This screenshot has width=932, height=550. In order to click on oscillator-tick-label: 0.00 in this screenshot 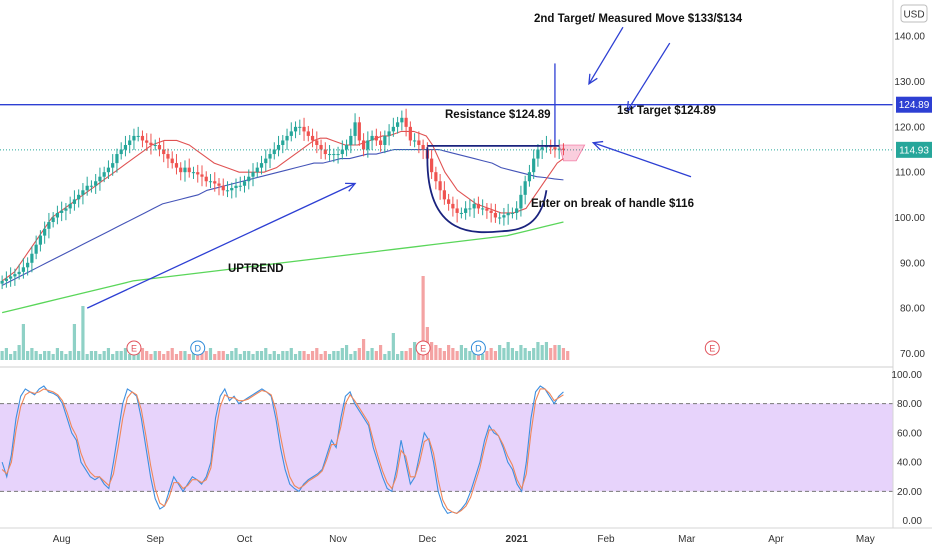, I will do `click(913, 521)`.